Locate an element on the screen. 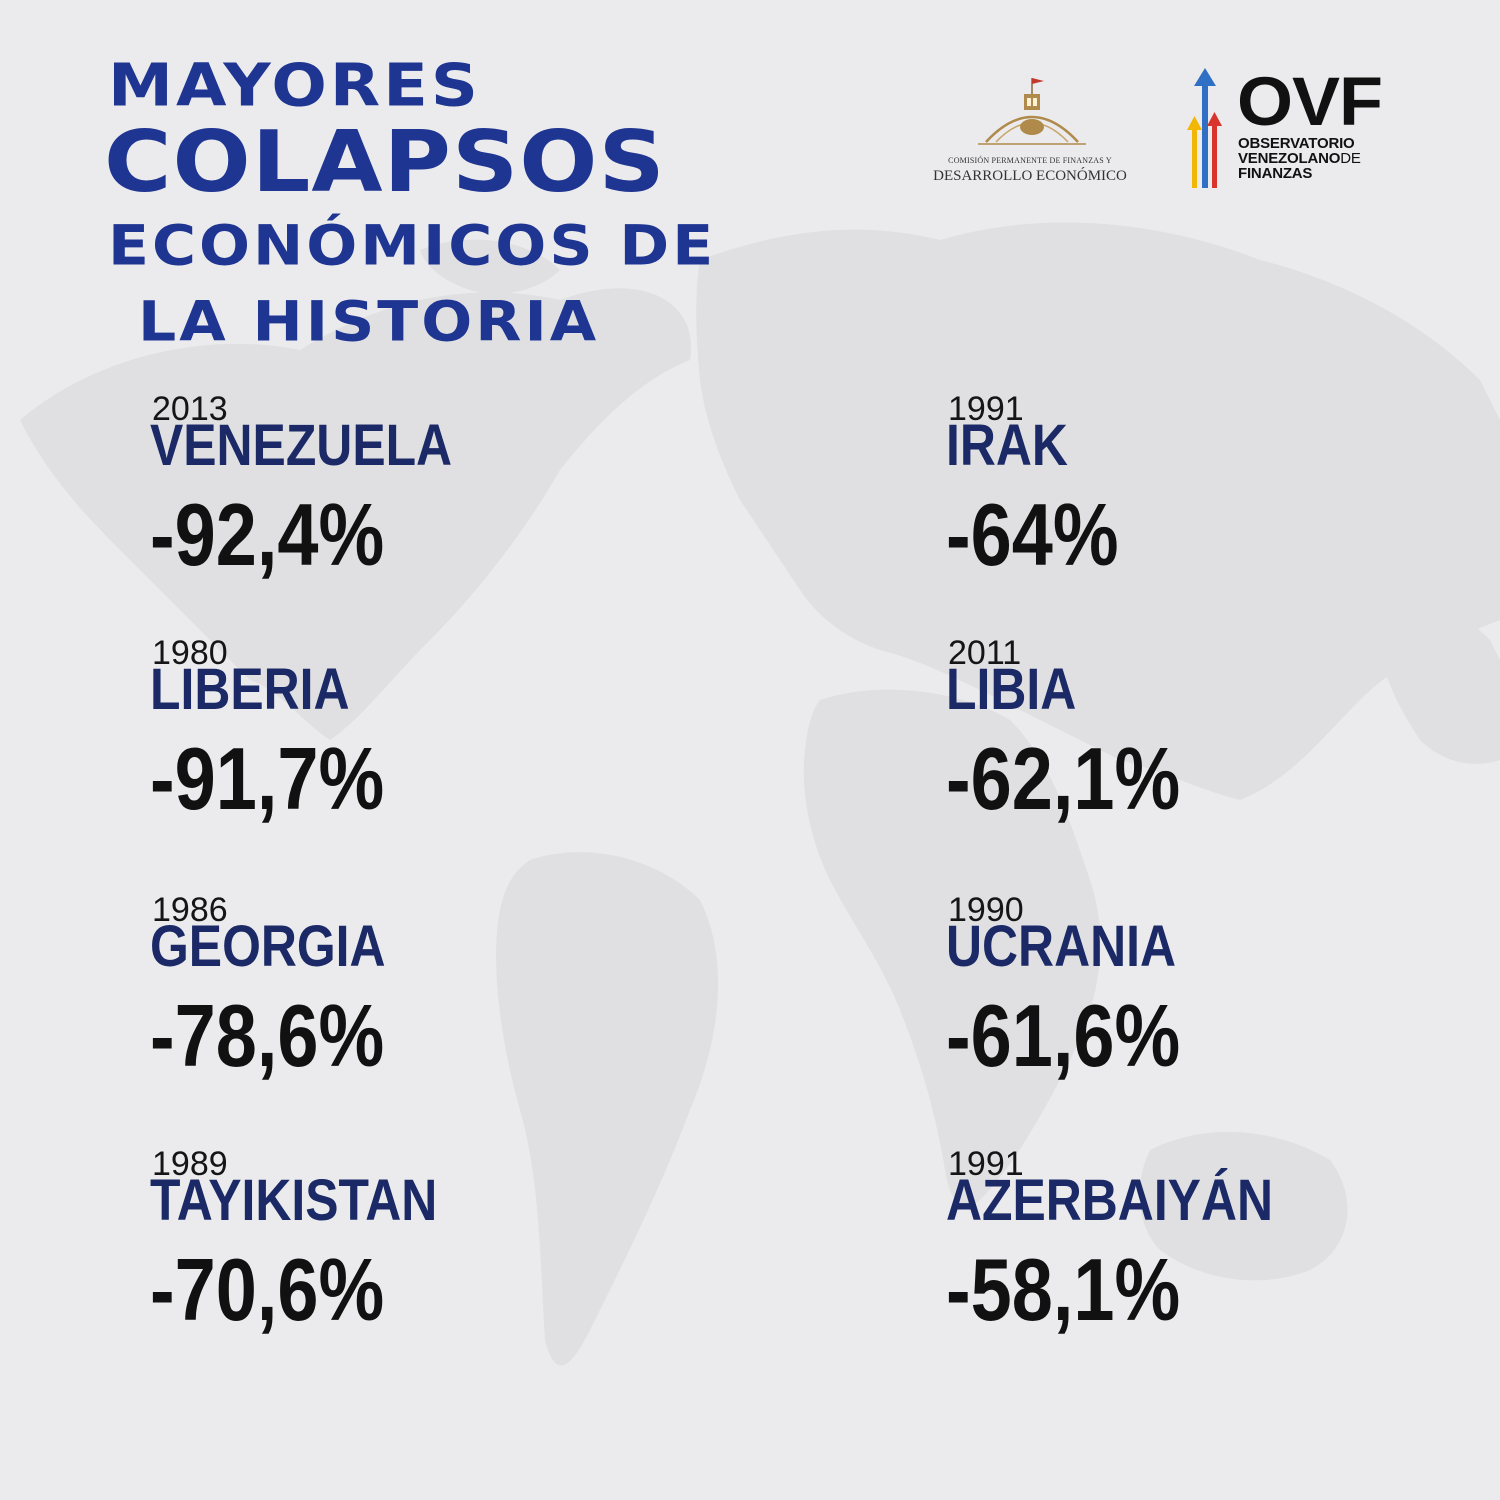  item-year: 1989 is located at coordinates (190, 1164).